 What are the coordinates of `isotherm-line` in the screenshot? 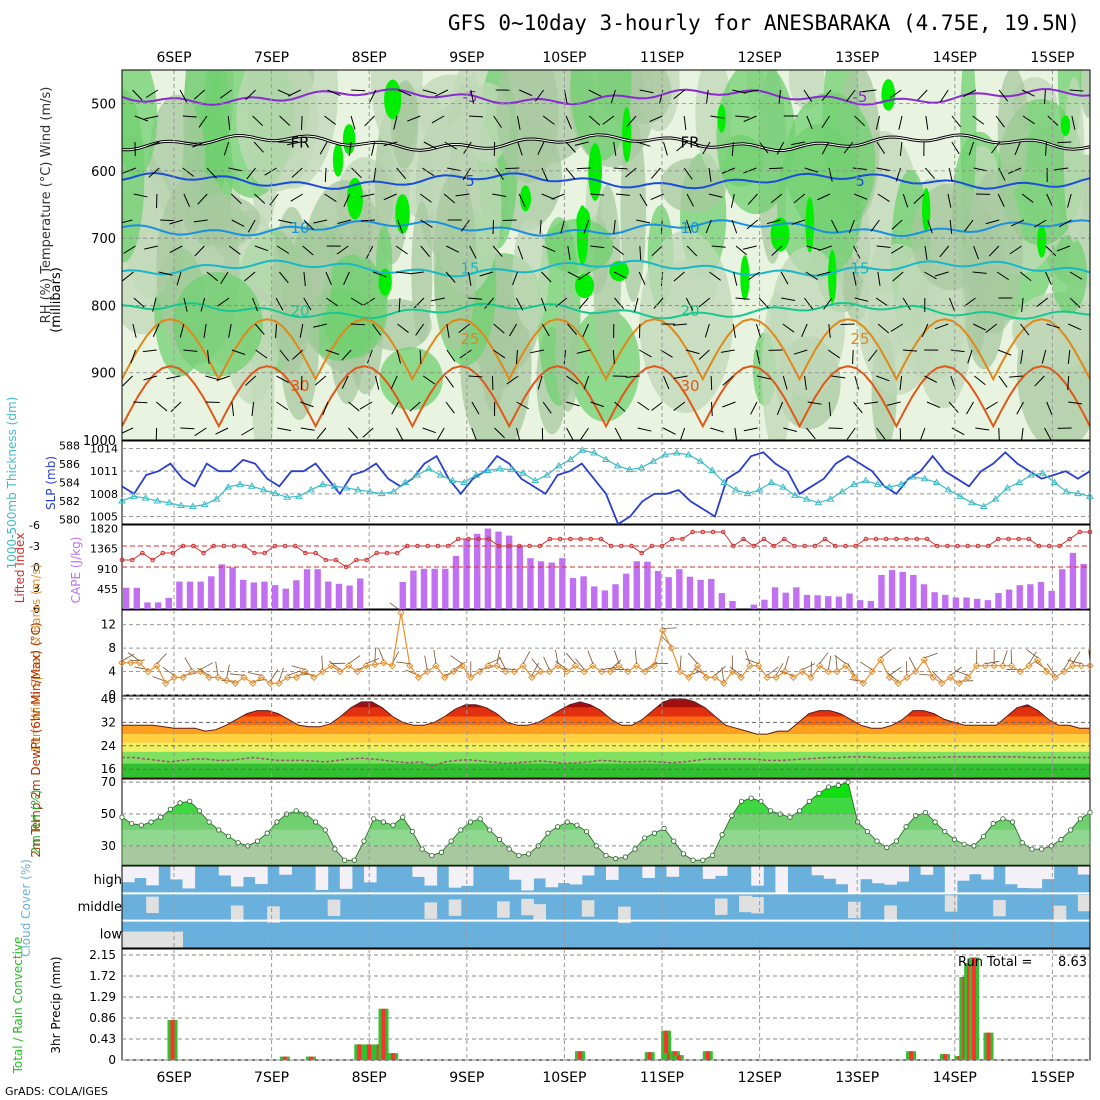 It's located at (606, 397).